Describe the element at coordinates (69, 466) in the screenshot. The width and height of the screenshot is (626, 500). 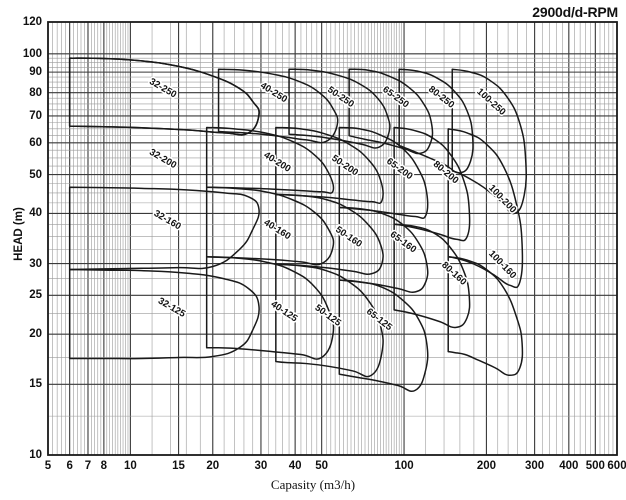
I see `x-tick-label: 6` at that location.